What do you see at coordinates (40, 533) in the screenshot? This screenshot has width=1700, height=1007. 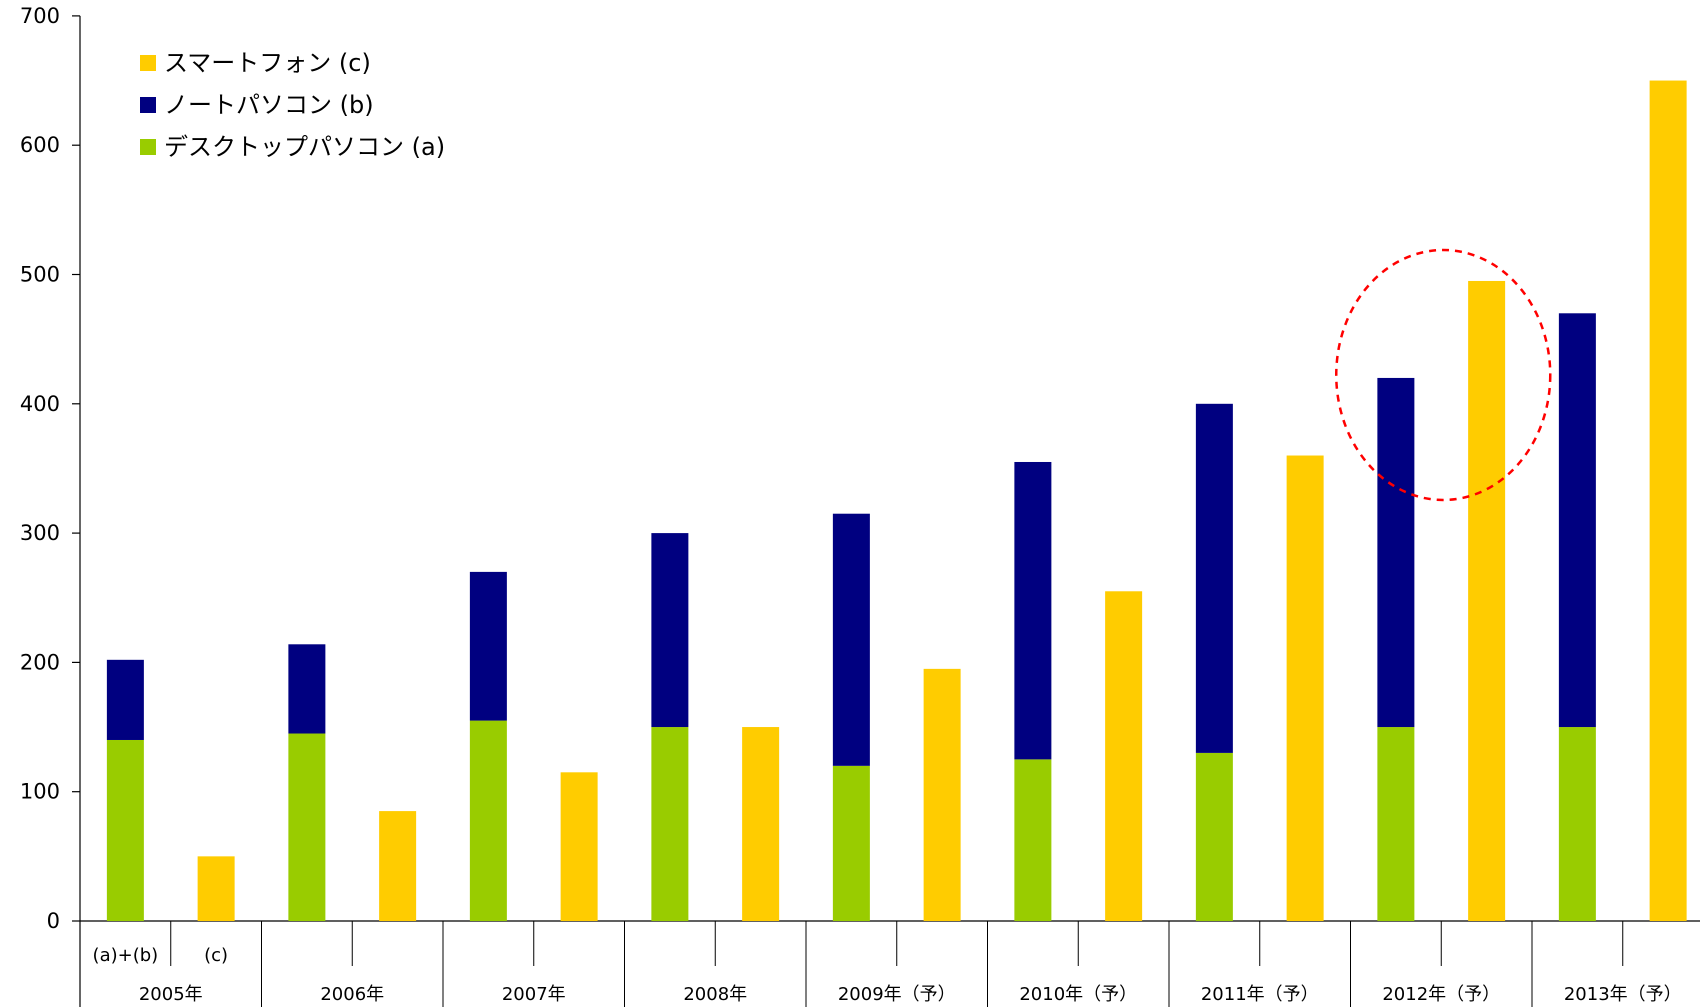 I see `y-tick-label: 300` at bounding box center [40, 533].